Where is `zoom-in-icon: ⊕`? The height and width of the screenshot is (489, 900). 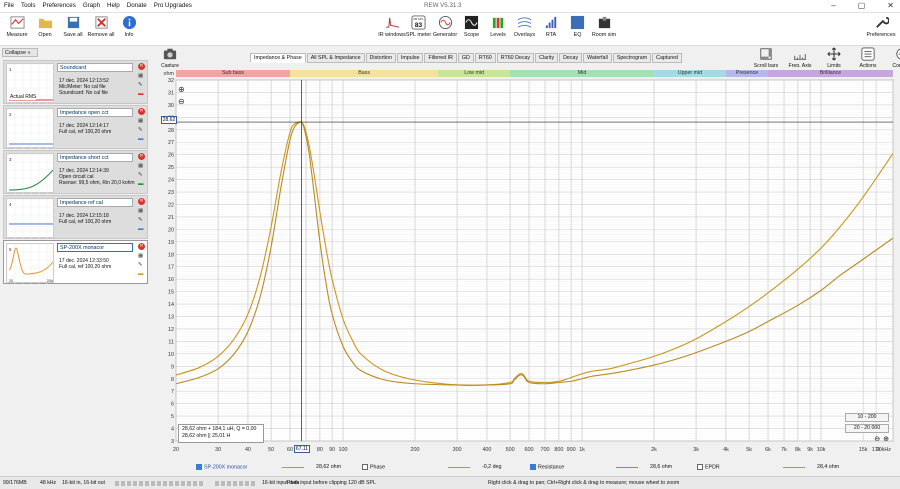 zoom-in-icon: ⊕ is located at coordinates (886, 439).